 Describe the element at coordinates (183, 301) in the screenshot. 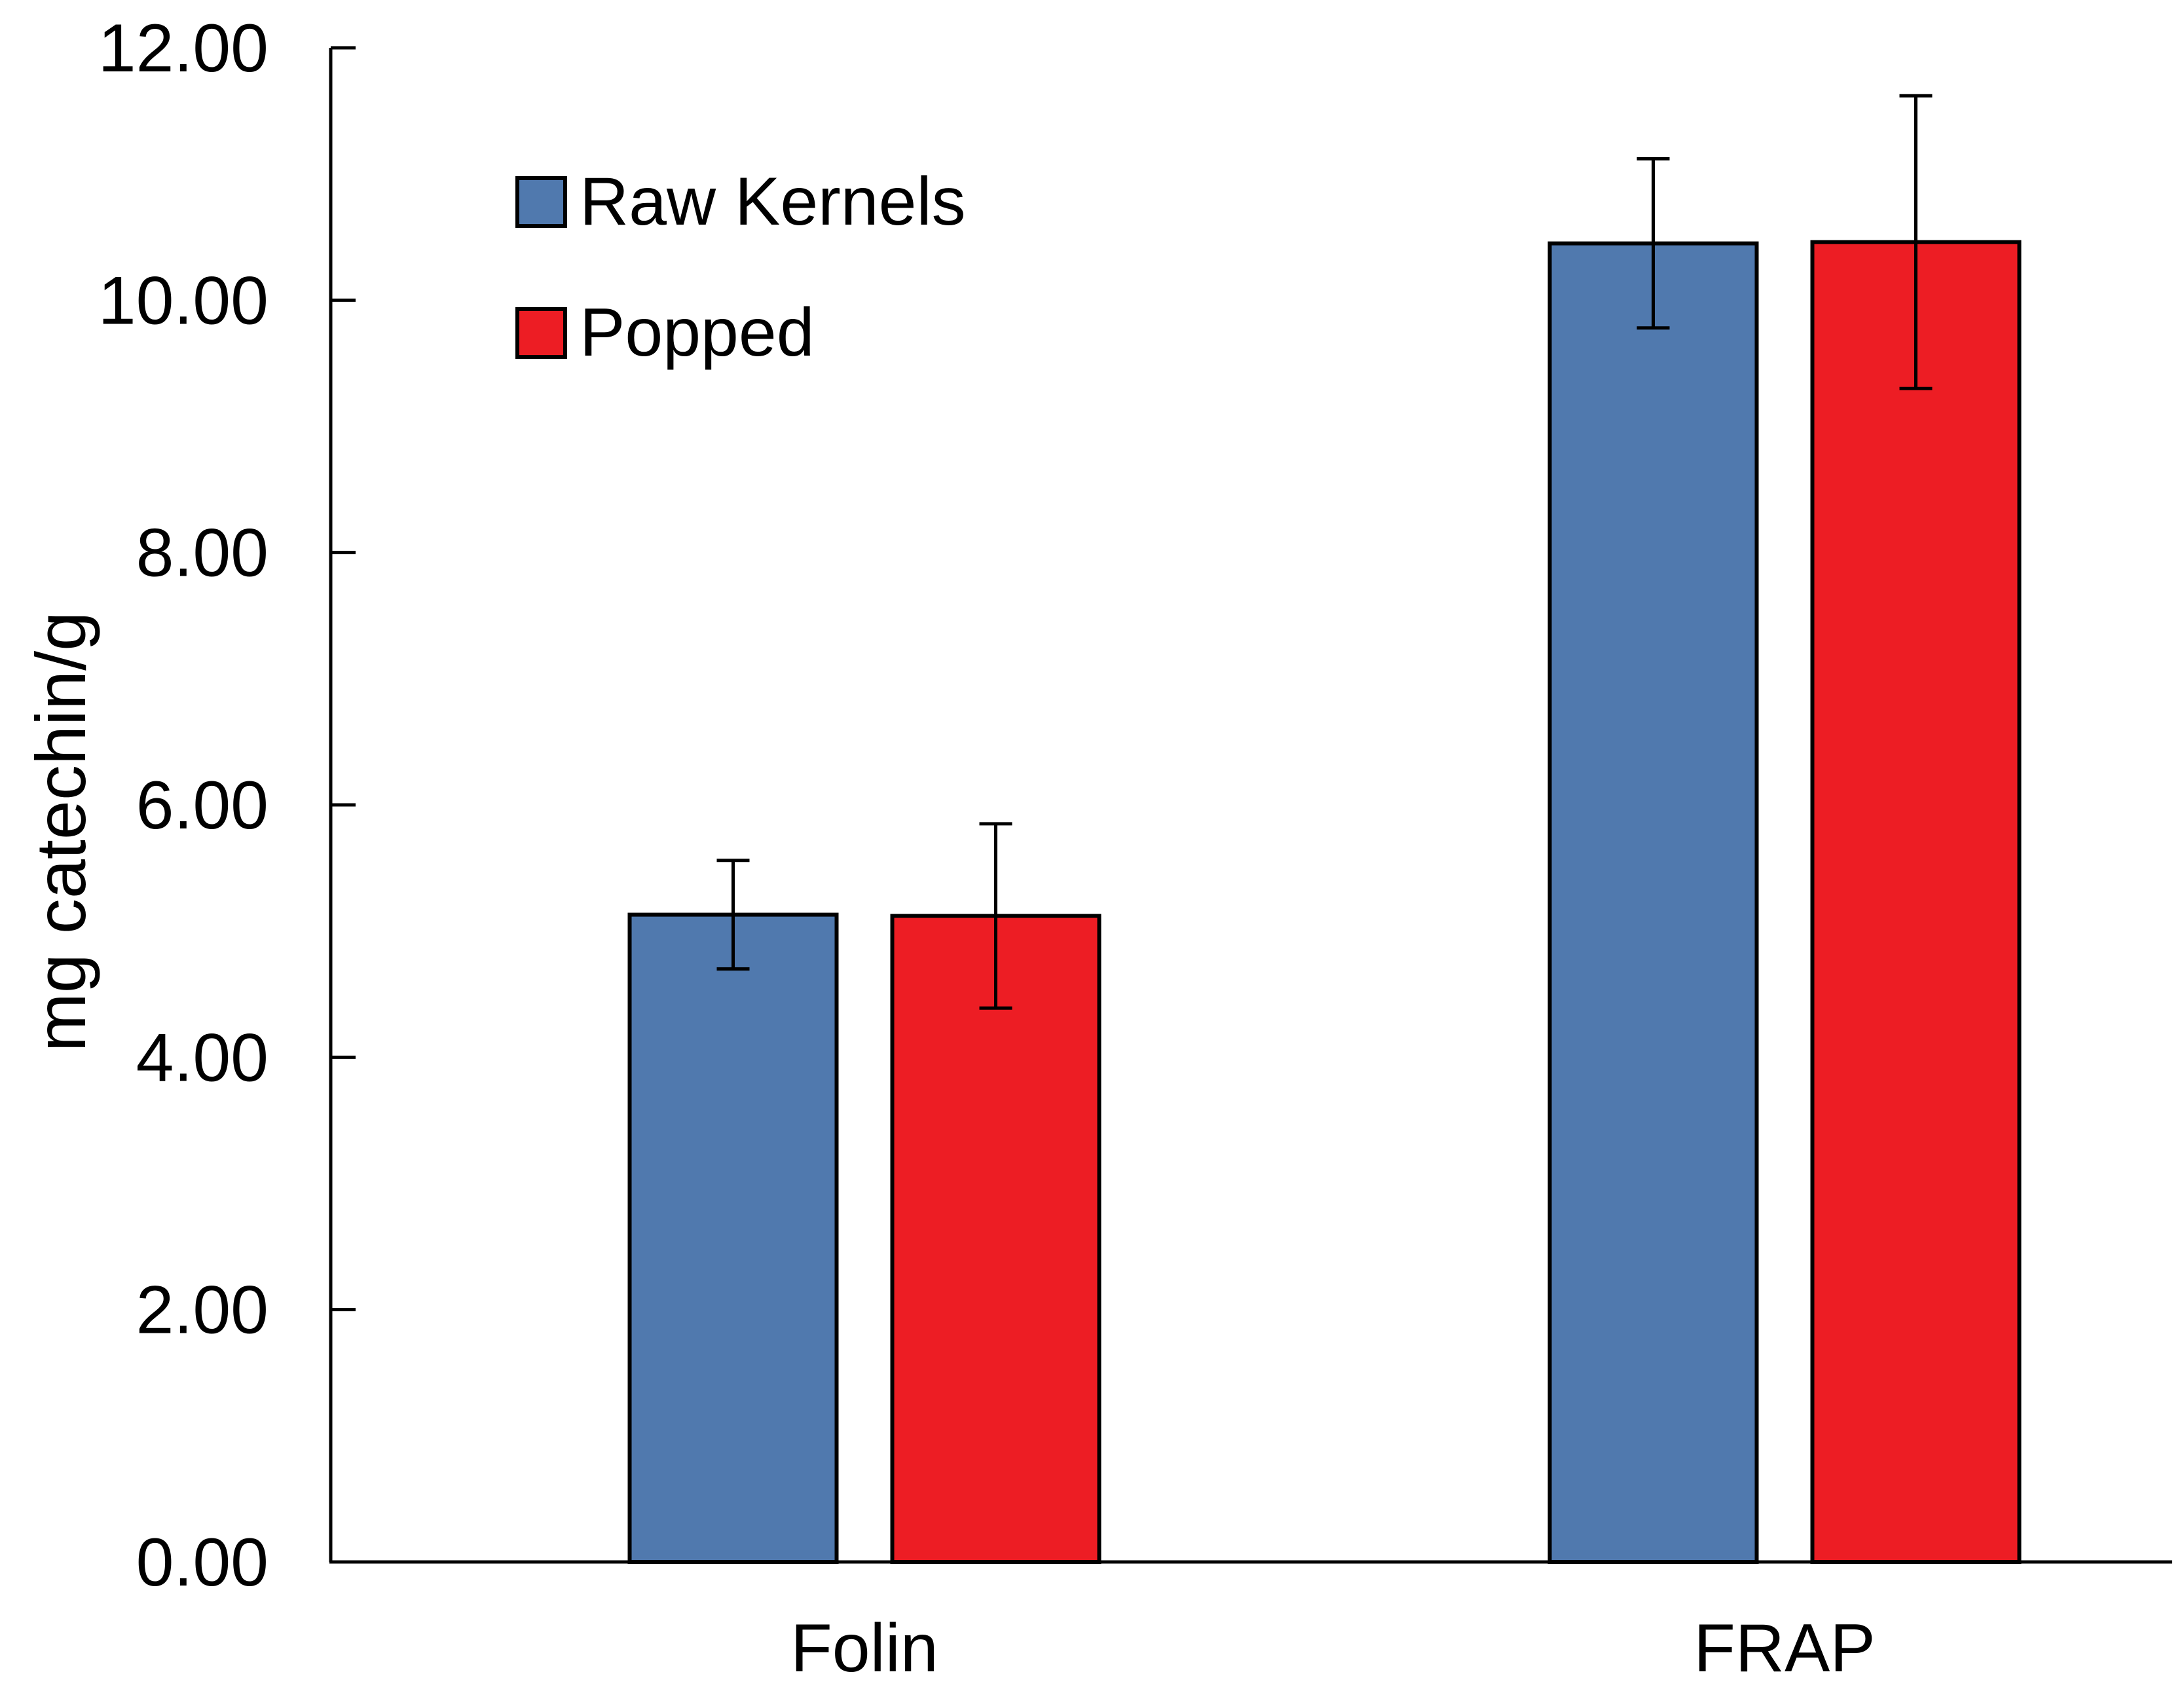

I see `y-tick-label: 10.00` at that location.